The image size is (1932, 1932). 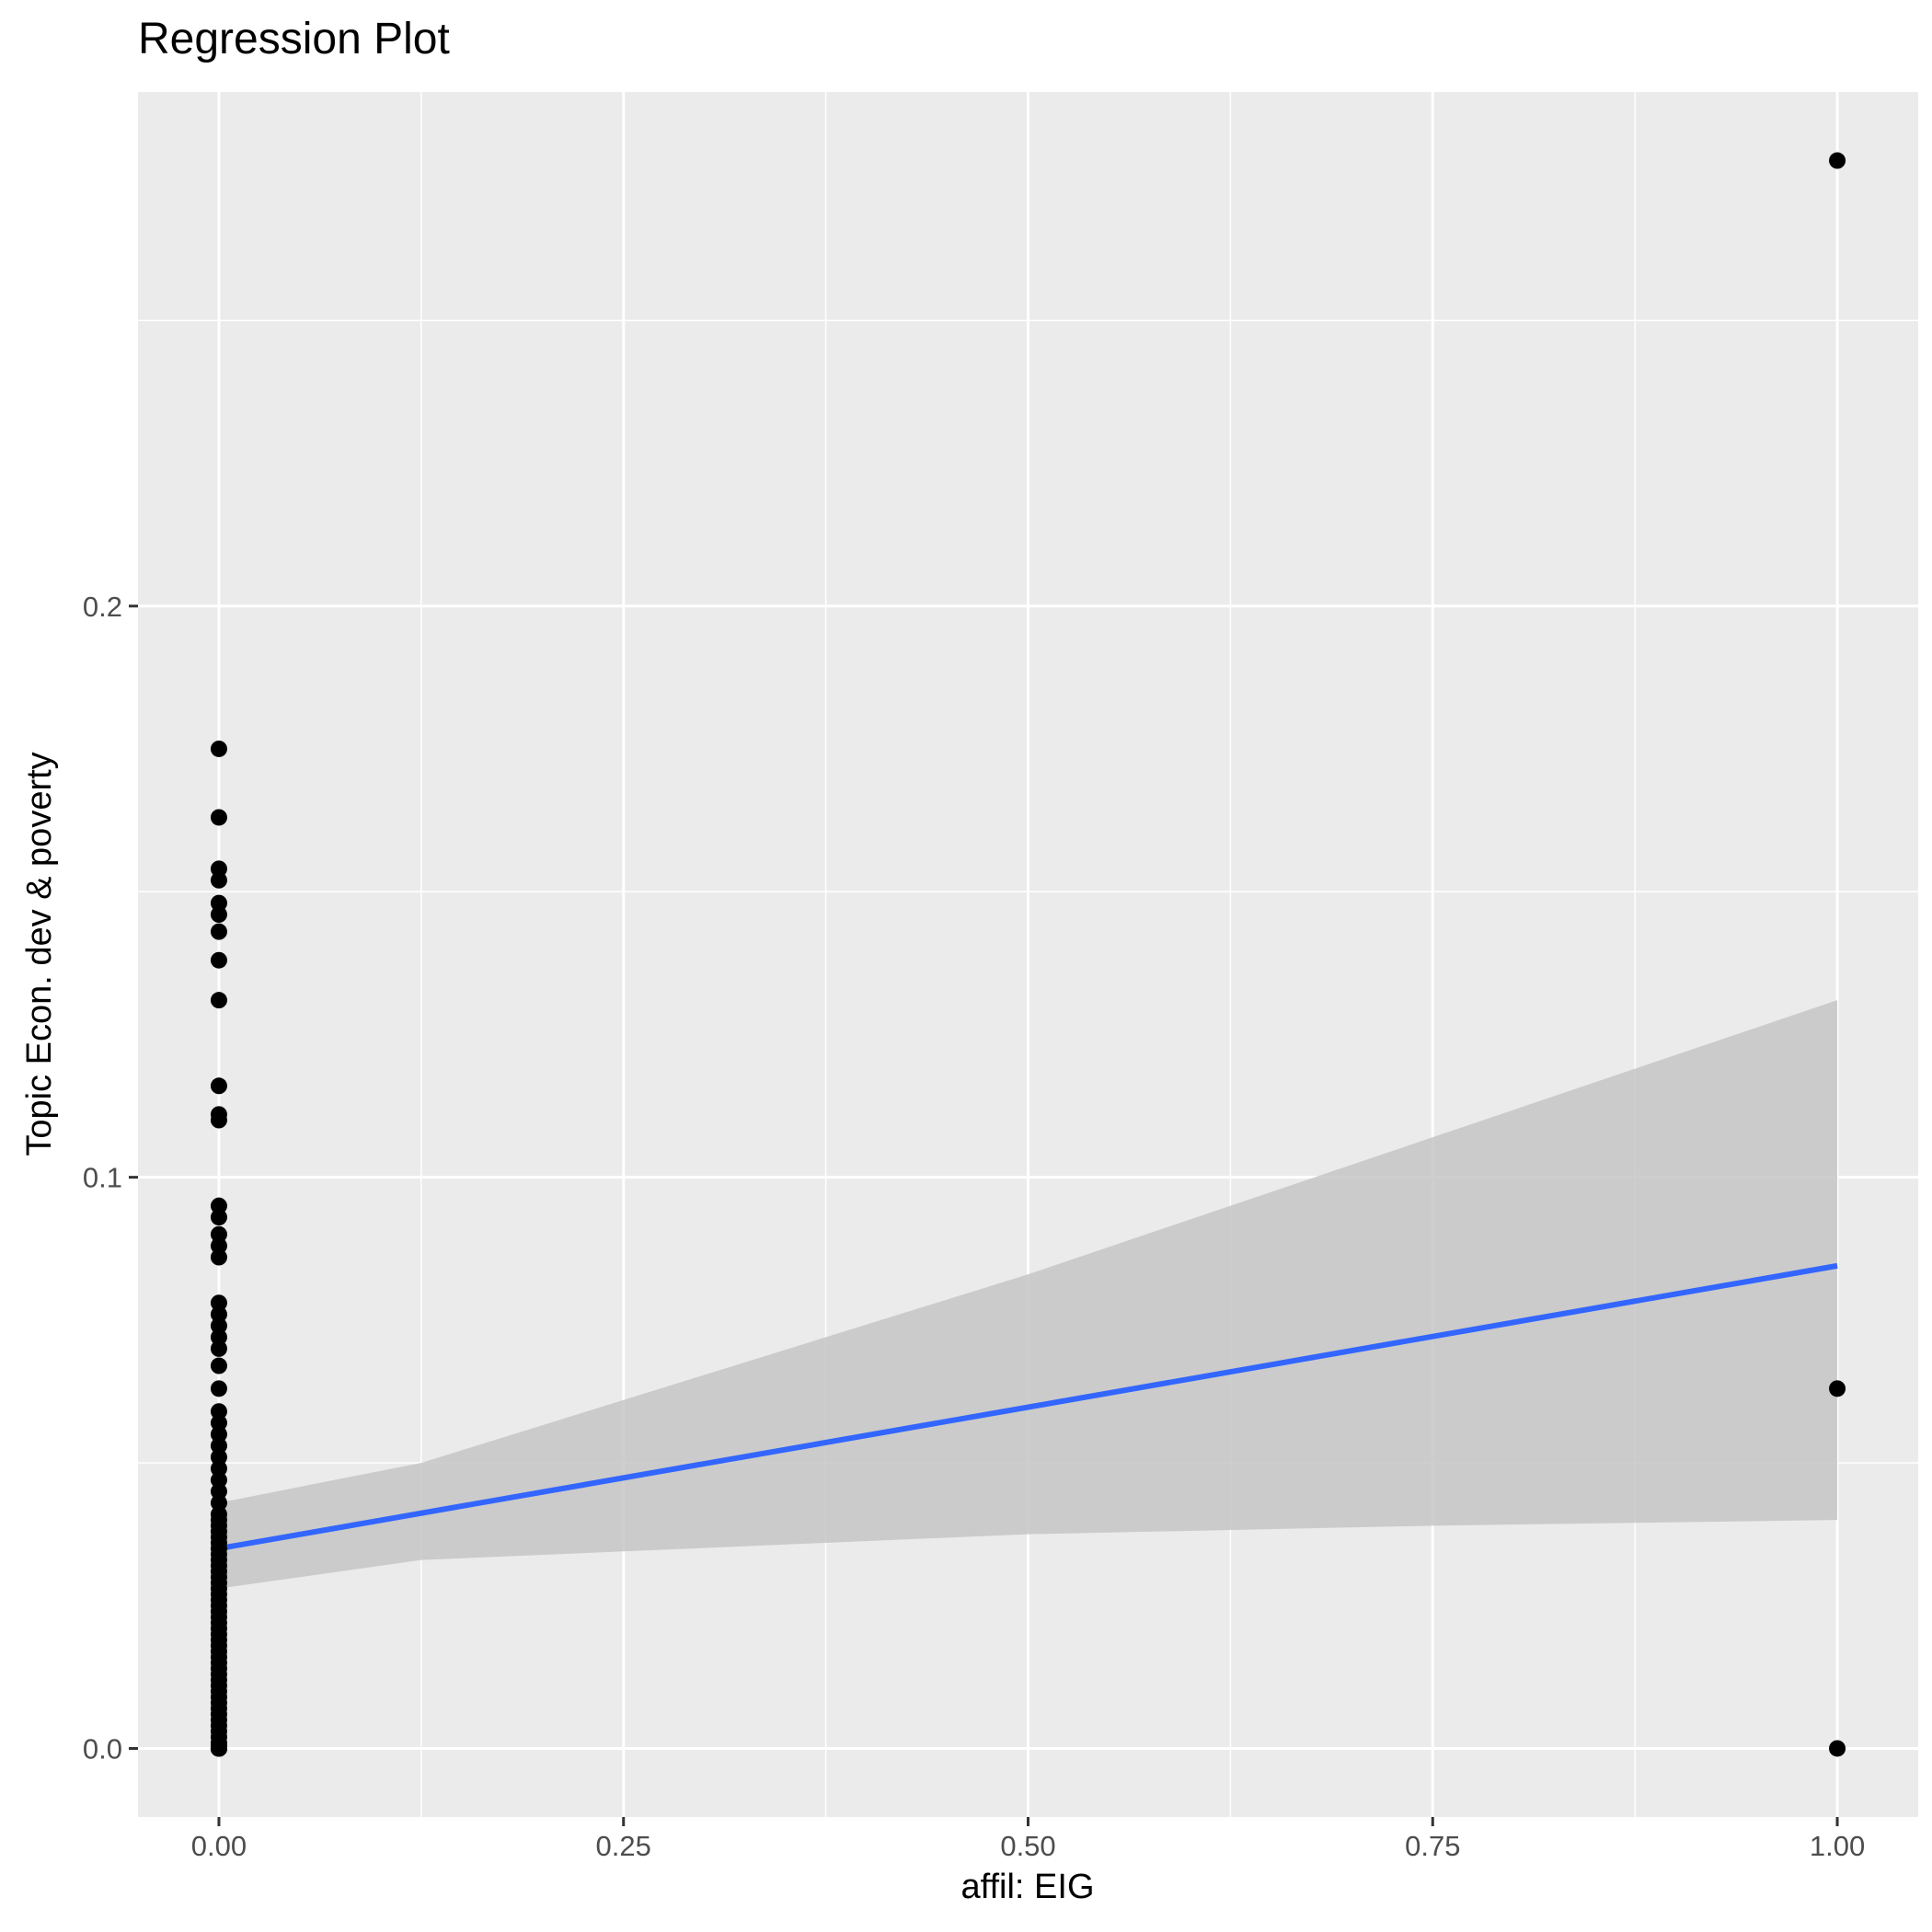 I want to click on y-axis-title: Topic Econ. dev & poverty, so click(x=39, y=954).